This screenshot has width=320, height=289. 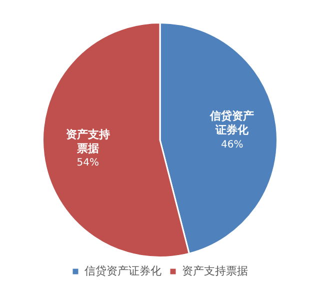 I want to click on data-label: 54%, so click(x=87, y=163).